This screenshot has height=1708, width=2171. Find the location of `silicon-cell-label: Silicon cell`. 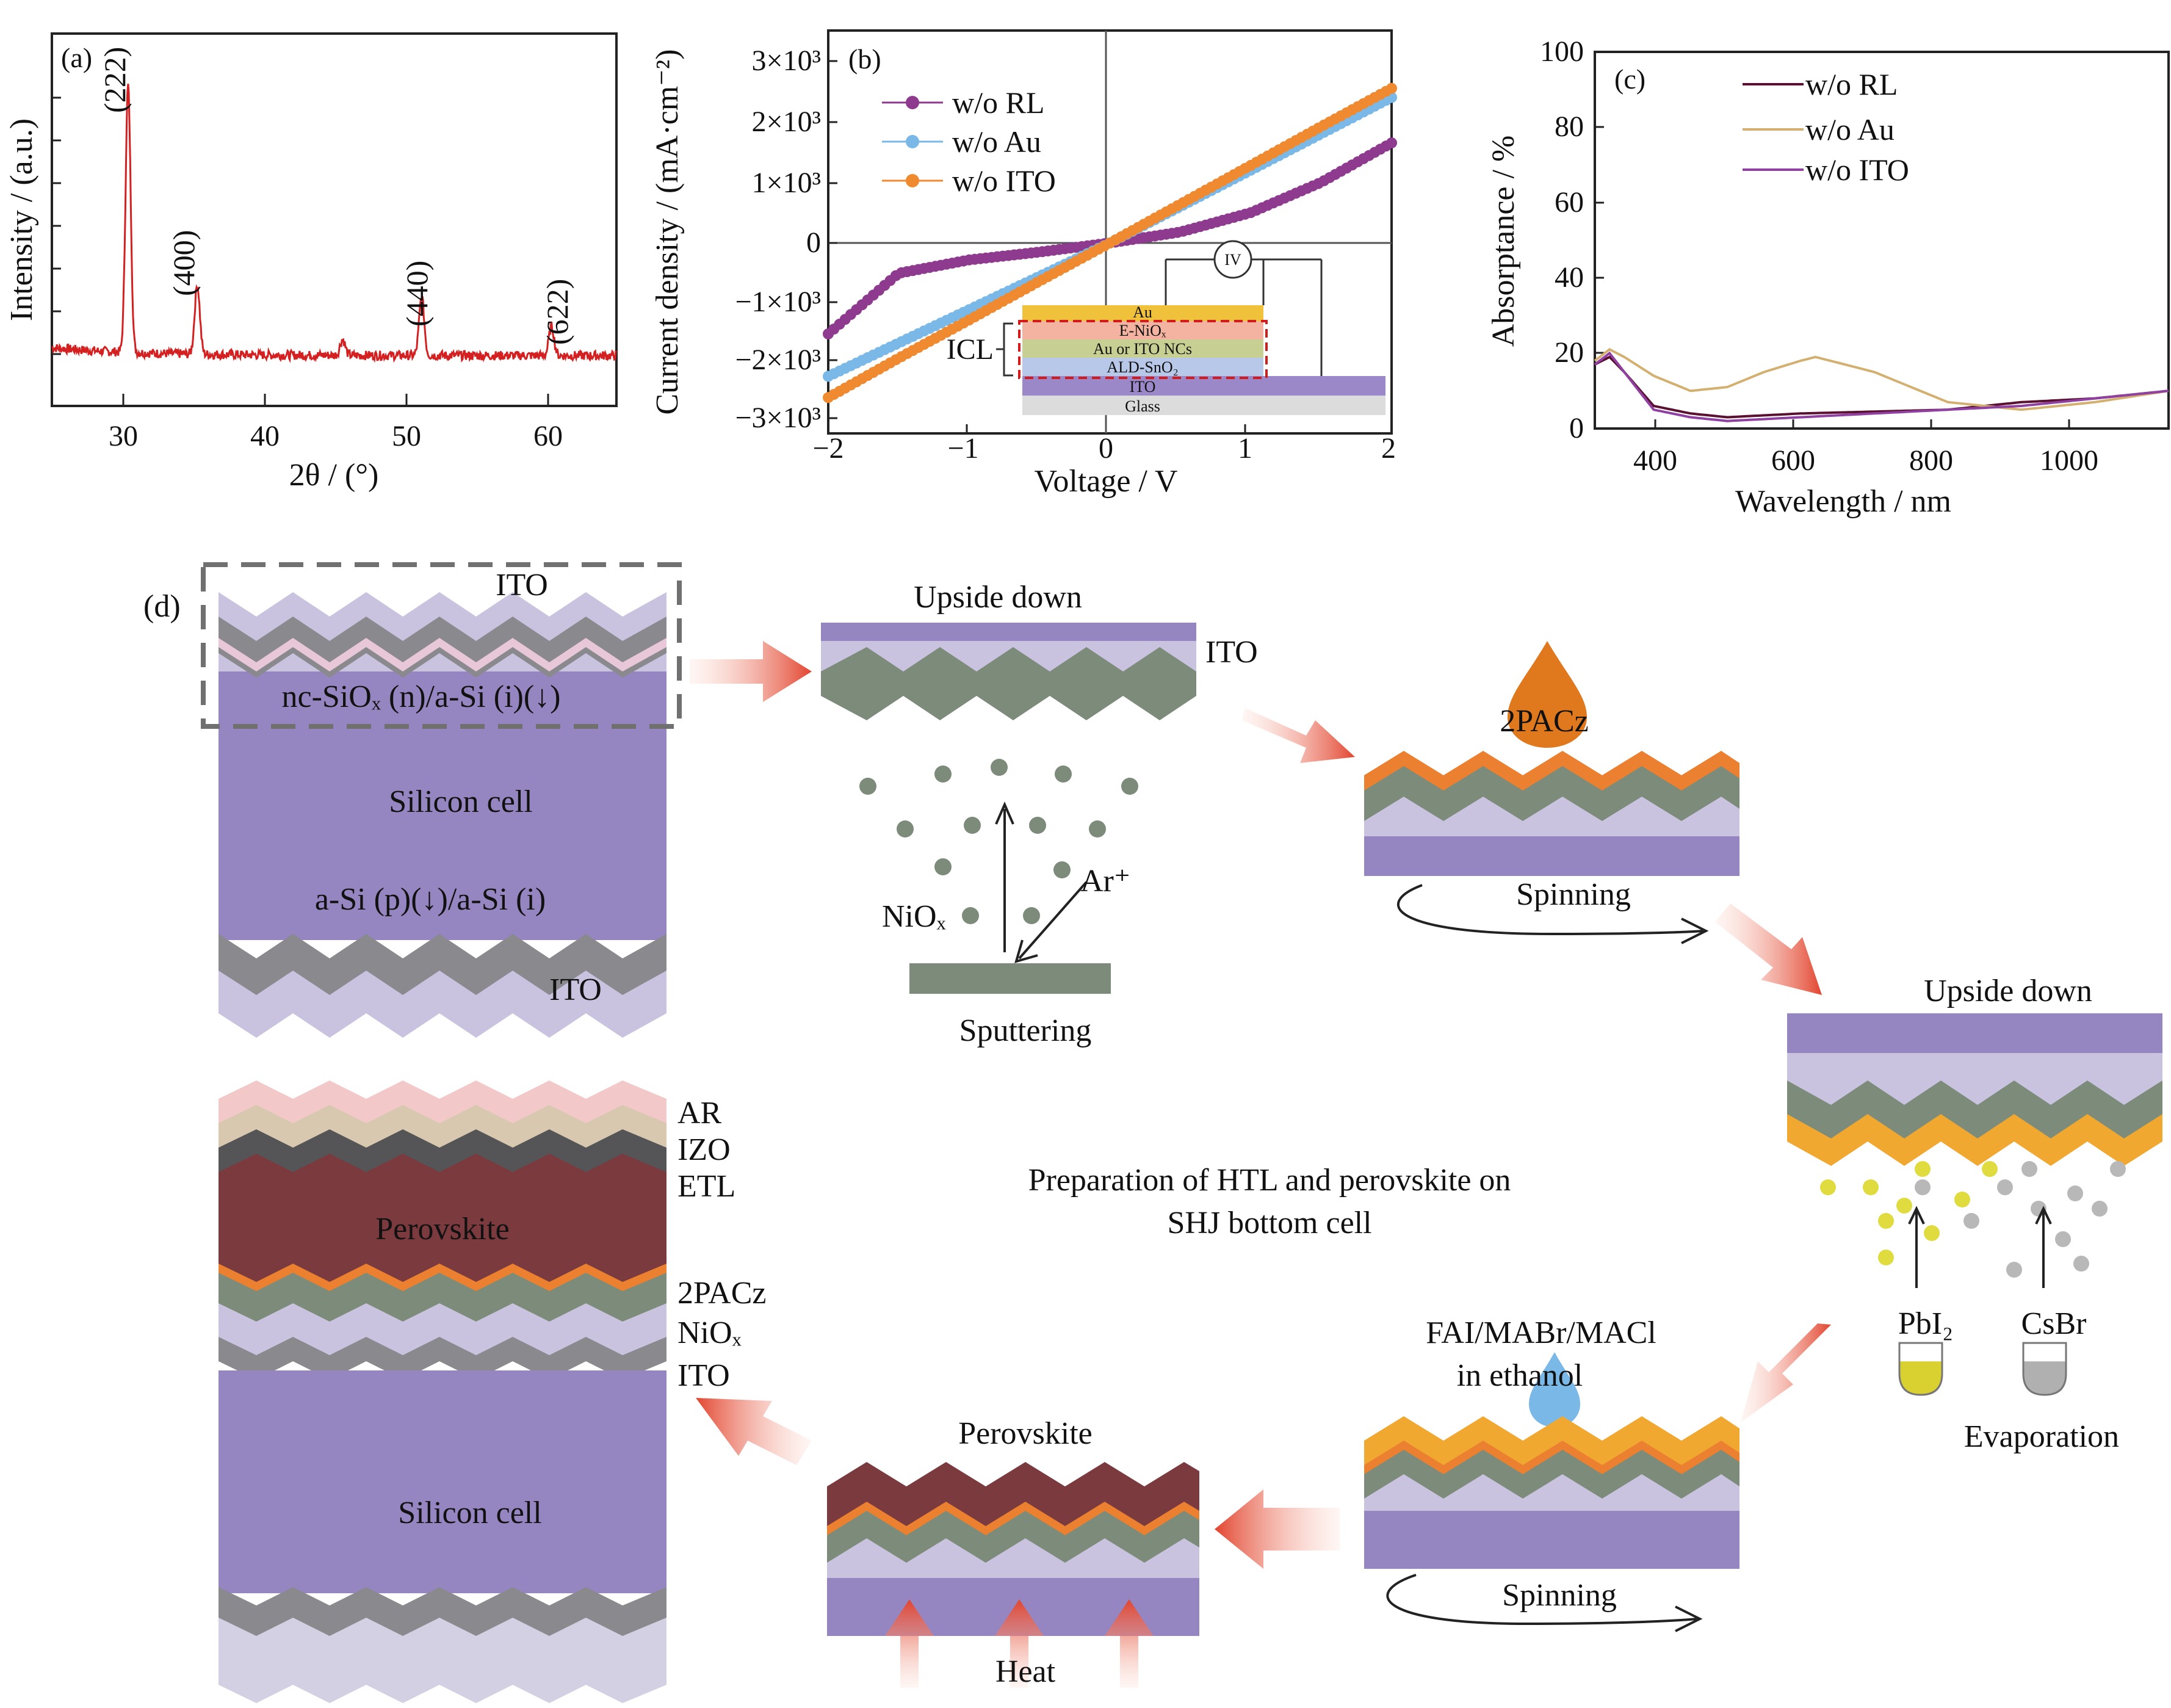

silicon-cell-label: Silicon cell is located at coordinates (460, 801).